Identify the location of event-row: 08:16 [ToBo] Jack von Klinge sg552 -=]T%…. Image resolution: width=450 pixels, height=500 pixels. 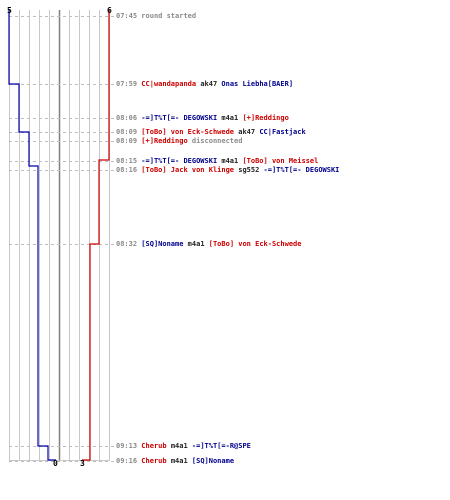
(227, 170).